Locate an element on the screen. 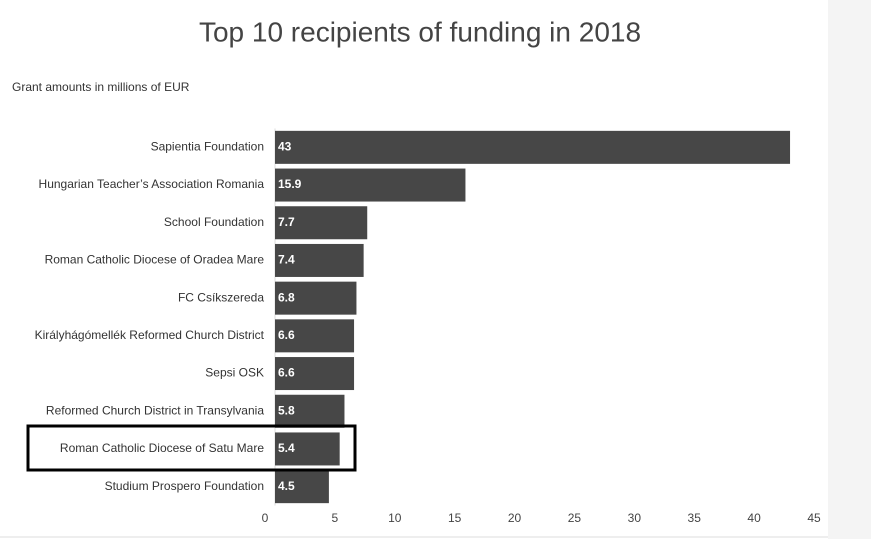  x-tick-label: 35 is located at coordinates (695, 518).